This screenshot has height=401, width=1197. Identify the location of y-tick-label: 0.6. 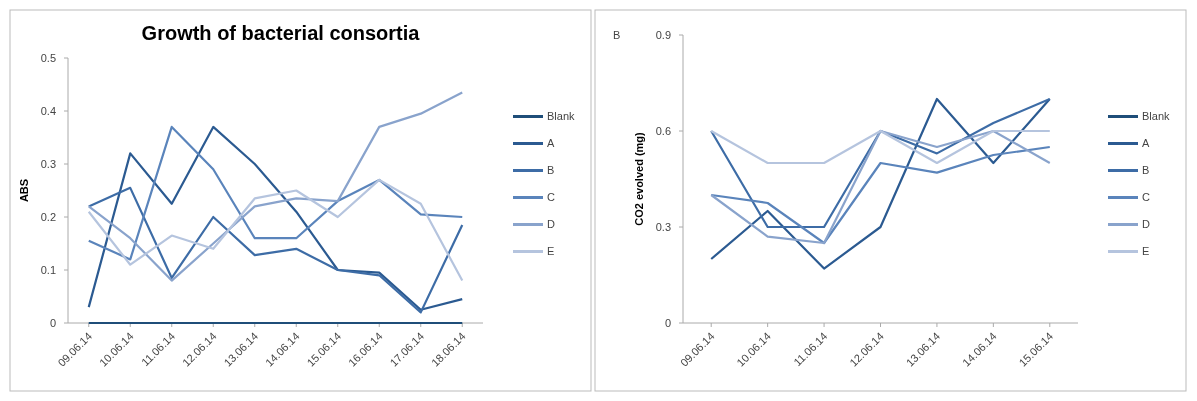
(663, 130).